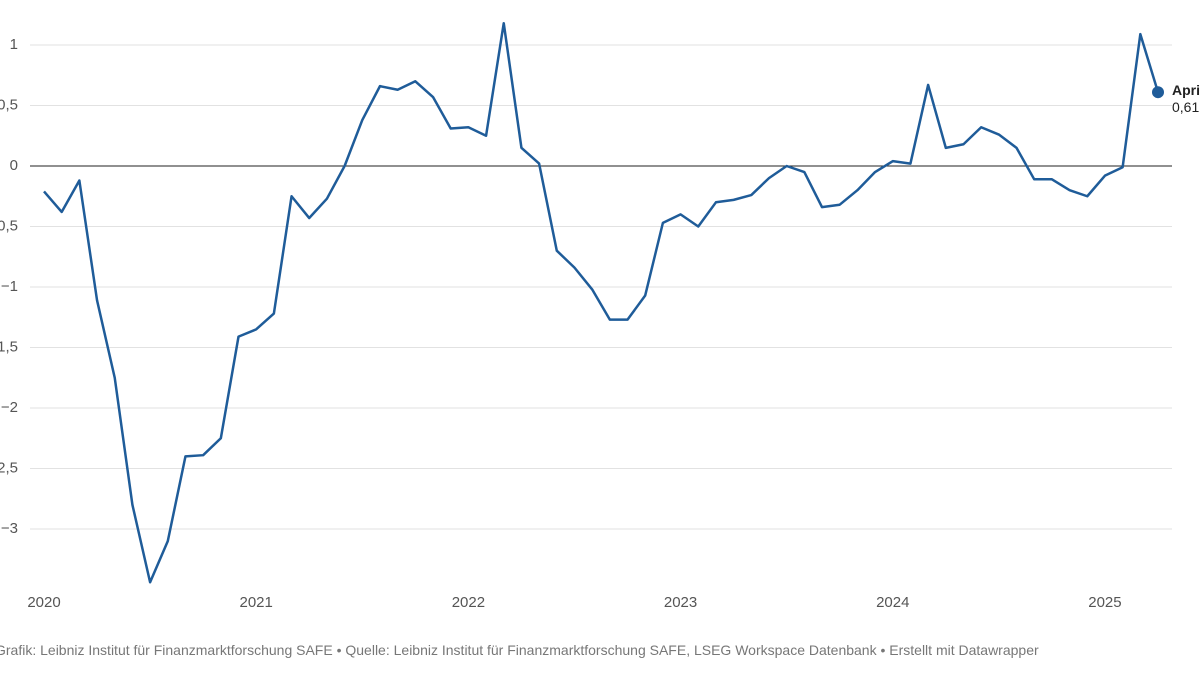 Image resolution: width=1200 pixels, height=675 pixels. I want to click on x-tick-label: 2025, so click(1104, 602).